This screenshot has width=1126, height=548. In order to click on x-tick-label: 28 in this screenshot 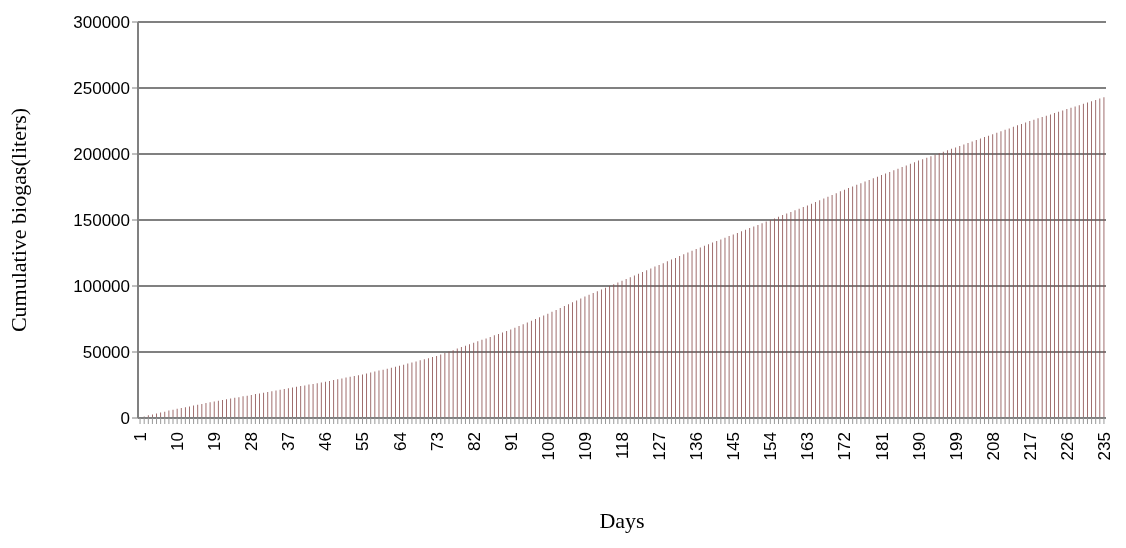, I will do `click(252, 441)`.